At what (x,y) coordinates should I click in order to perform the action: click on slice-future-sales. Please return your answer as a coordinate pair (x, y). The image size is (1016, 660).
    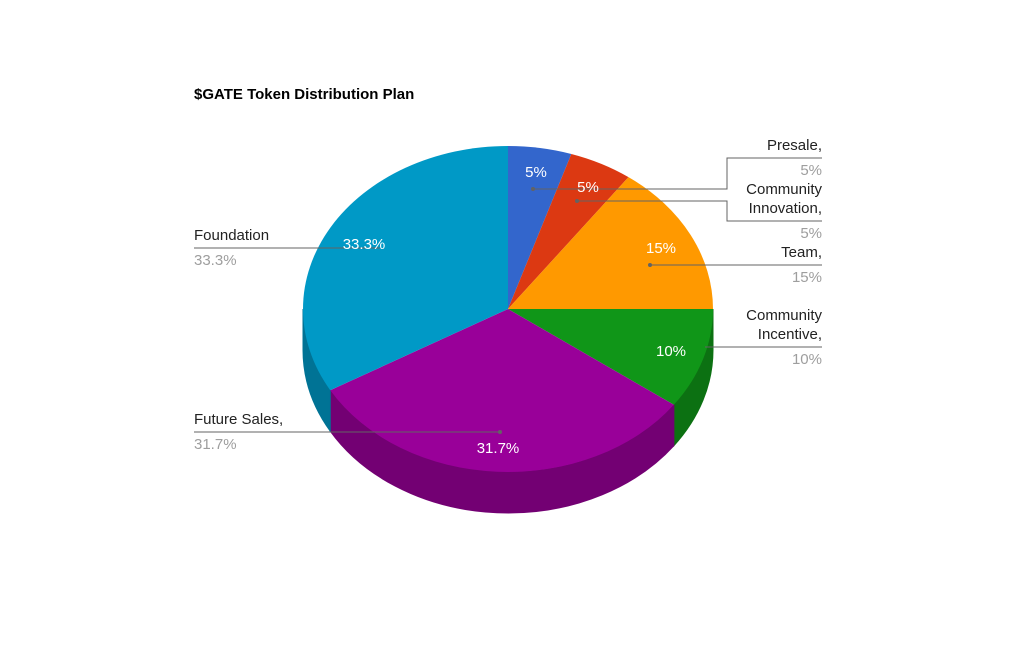
    Looking at the image, I should click on (502, 390).